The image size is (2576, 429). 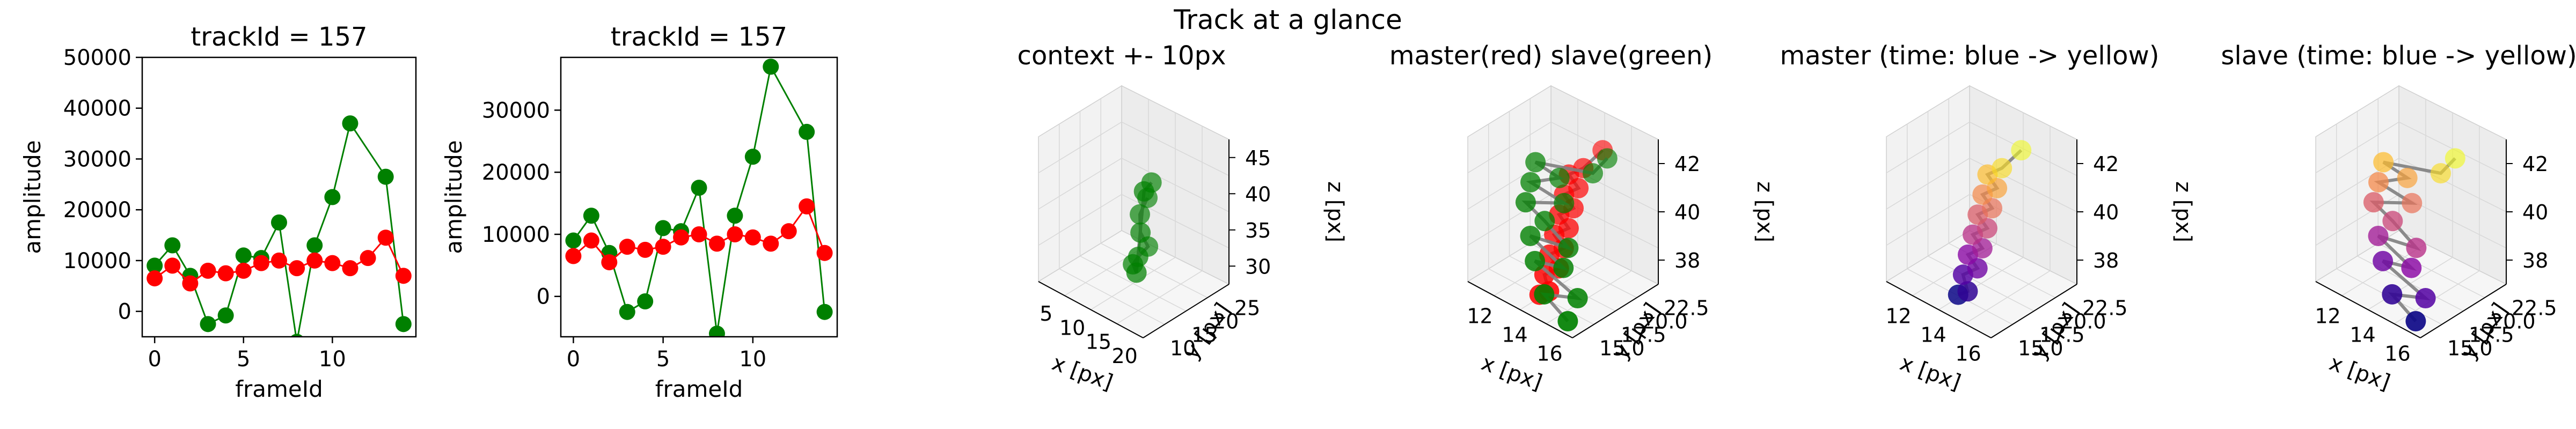 I want to click on x-tick-label: 10, so click(x=1072, y=327).